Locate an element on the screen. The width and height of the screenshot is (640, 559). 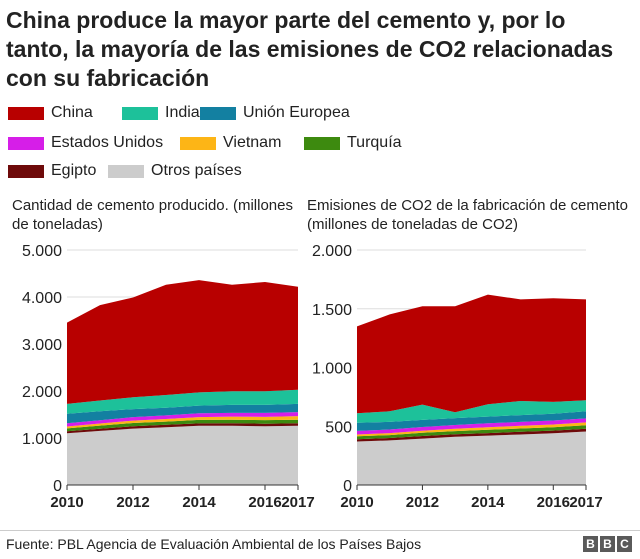
legend-swatch-turquia is located at coordinates (322, 143).